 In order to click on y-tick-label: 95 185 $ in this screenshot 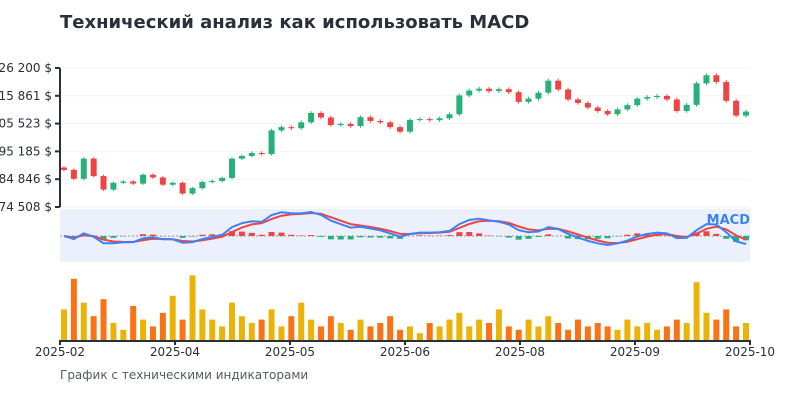, I will do `click(26, 151)`.